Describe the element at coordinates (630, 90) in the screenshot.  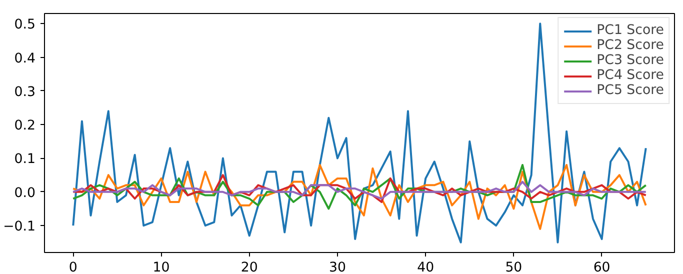
I see `legend-label: PC5 Score` at that location.